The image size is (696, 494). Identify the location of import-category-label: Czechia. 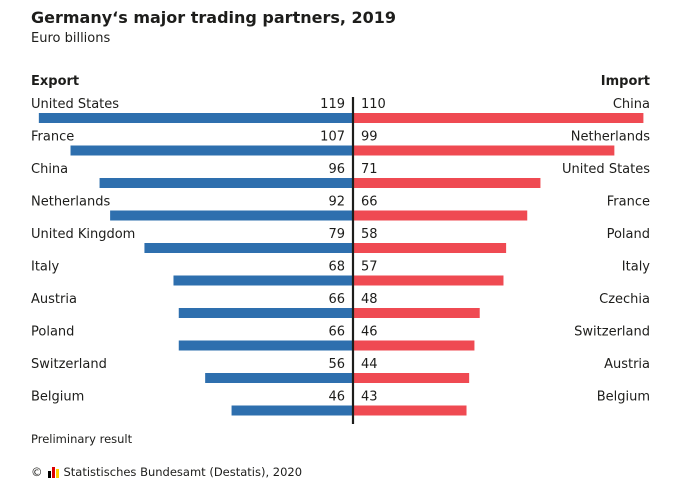
(624, 299).